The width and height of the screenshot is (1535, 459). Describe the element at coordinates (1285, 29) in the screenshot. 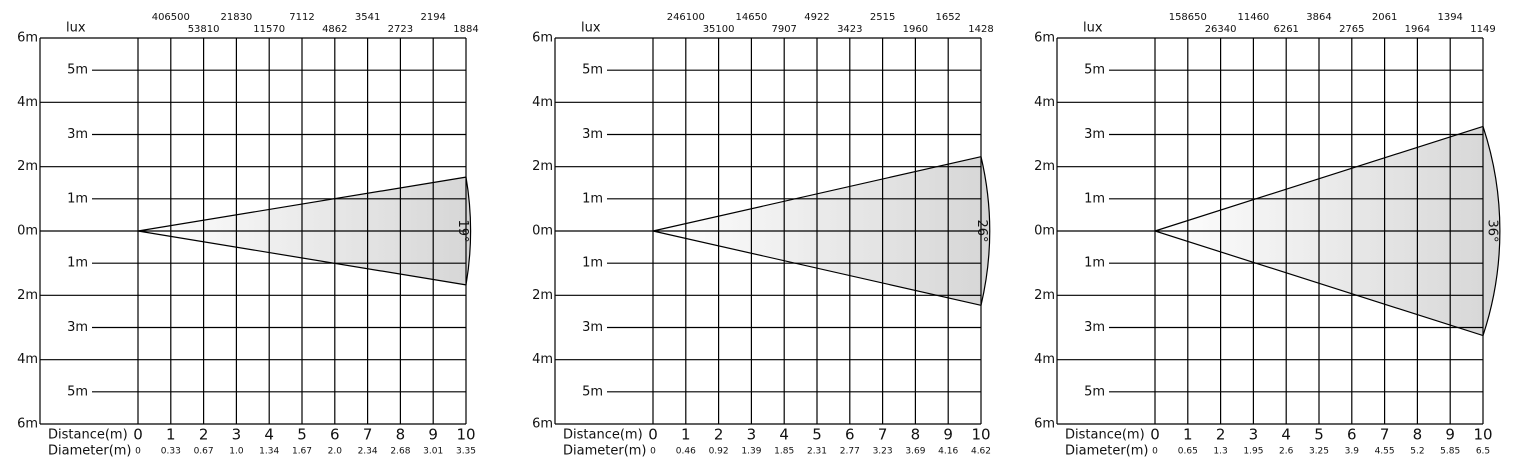

I see `lux-label: 6261` at that location.